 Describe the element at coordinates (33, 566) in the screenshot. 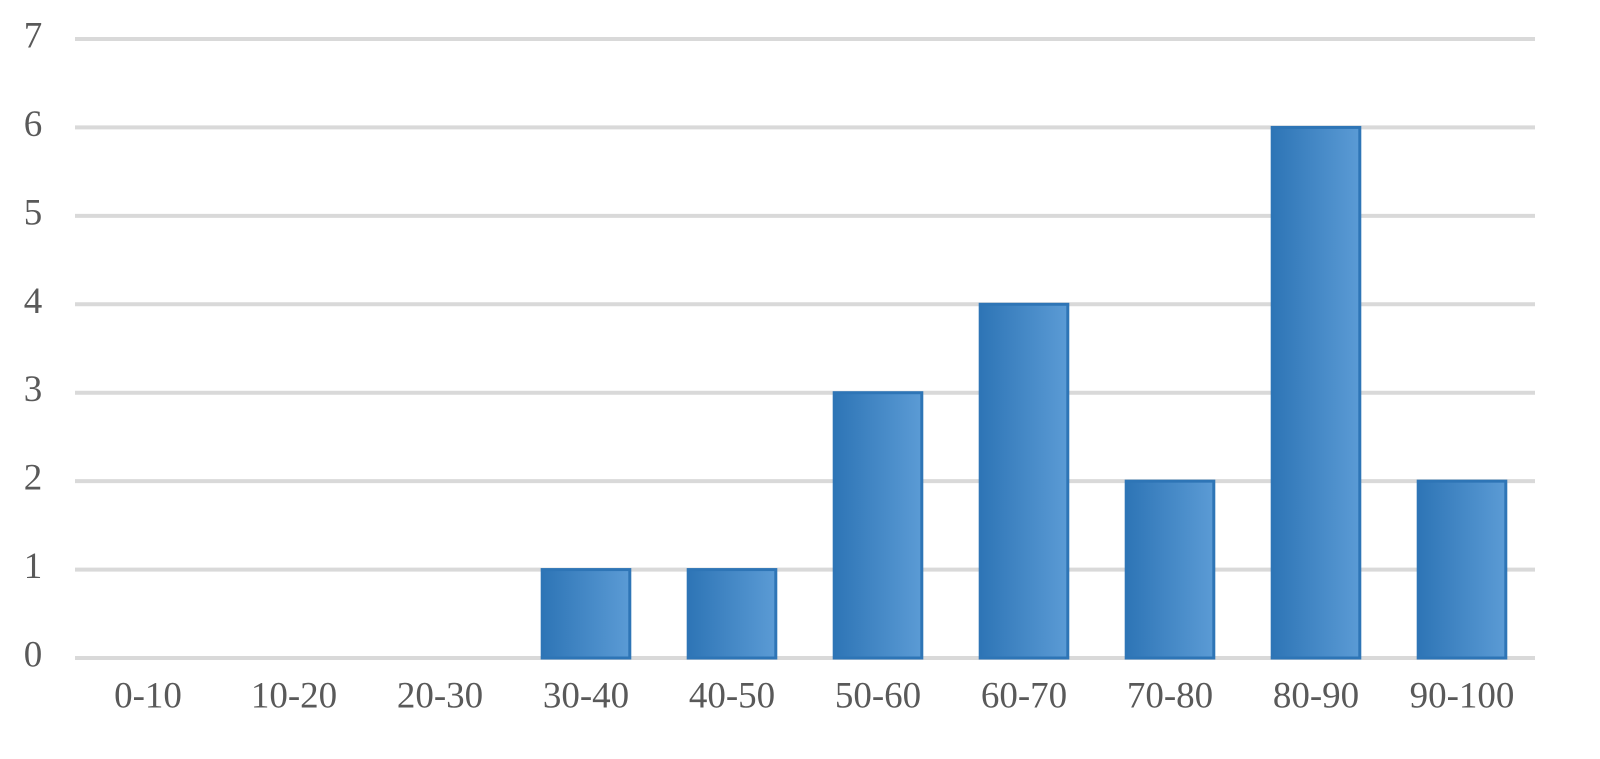

I see `y-tick-label: 1` at that location.